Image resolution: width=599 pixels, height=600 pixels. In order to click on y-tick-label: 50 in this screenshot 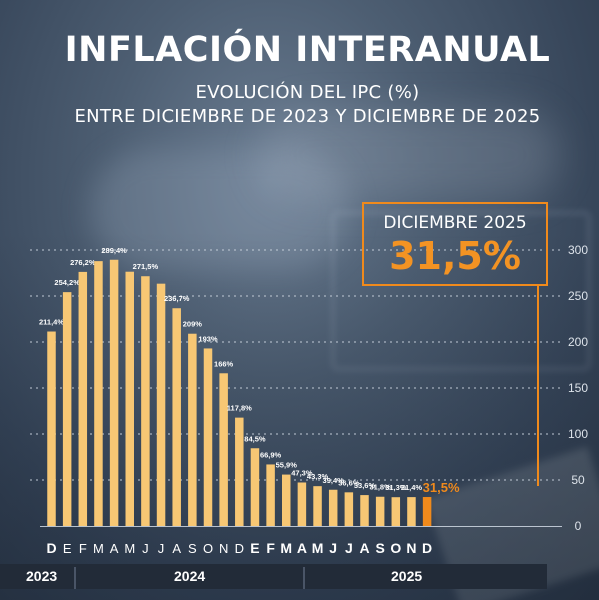, I will do `click(578, 480)`.